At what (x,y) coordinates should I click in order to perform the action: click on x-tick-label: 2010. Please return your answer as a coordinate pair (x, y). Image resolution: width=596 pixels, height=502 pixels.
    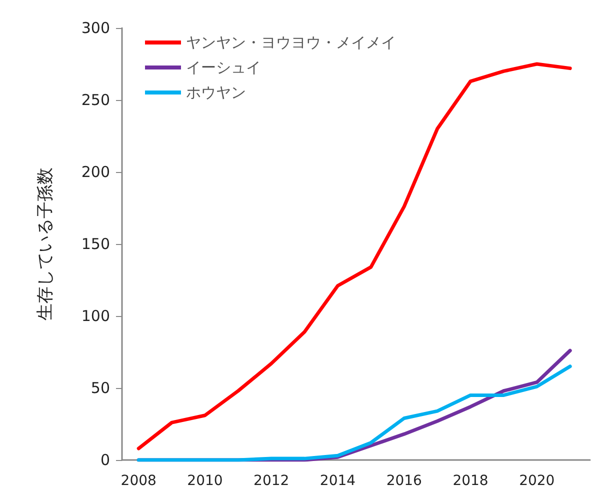
    Looking at the image, I should click on (205, 481).